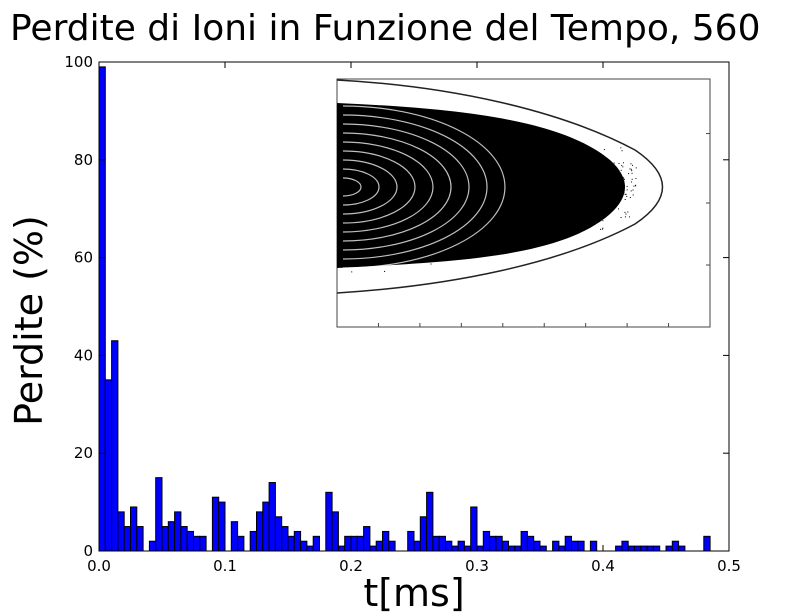 The image size is (812, 612). I want to click on y-tick-label: 60, so click(83, 258).